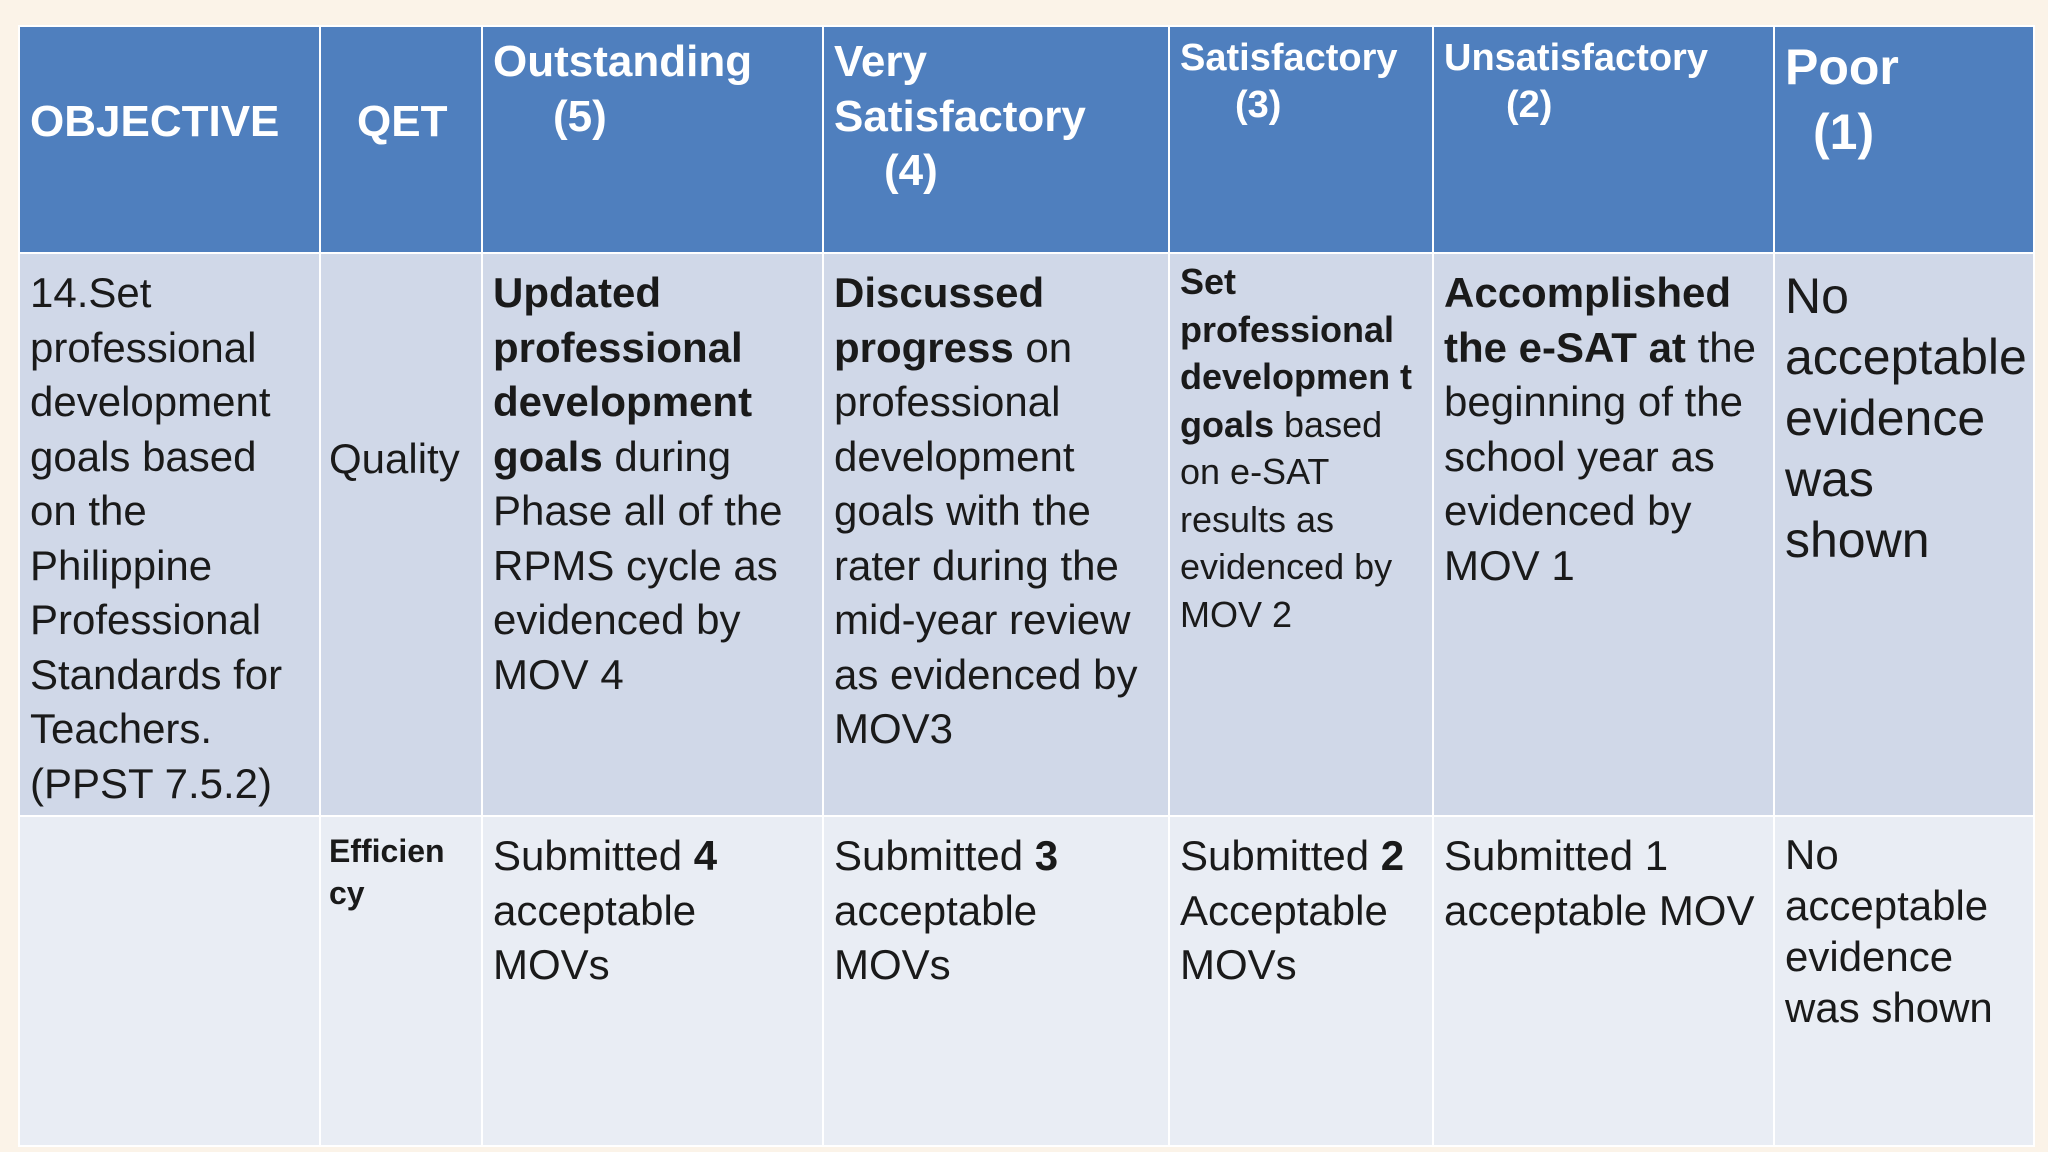  What do you see at coordinates (652, 139) in the screenshot?
I see `header-outstanding: Outstanding (5)` at bounding box center [652, 139].